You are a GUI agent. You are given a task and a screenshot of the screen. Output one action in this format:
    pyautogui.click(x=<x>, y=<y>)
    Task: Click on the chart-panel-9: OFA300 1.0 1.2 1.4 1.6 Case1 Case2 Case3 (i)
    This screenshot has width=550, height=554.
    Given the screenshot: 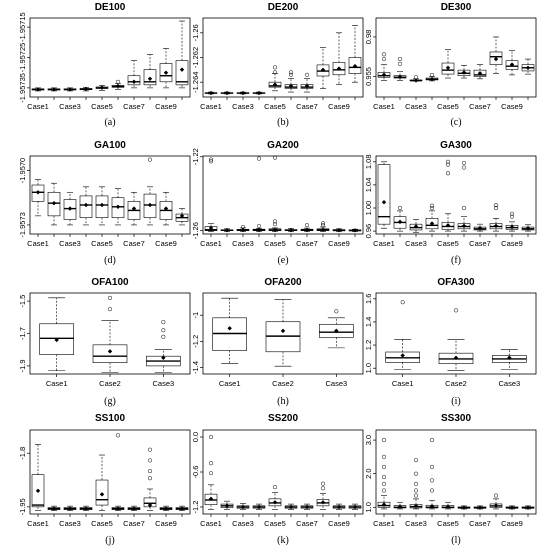 What is the action you would take?
    pyautogui.click(x=450, y=342)
    